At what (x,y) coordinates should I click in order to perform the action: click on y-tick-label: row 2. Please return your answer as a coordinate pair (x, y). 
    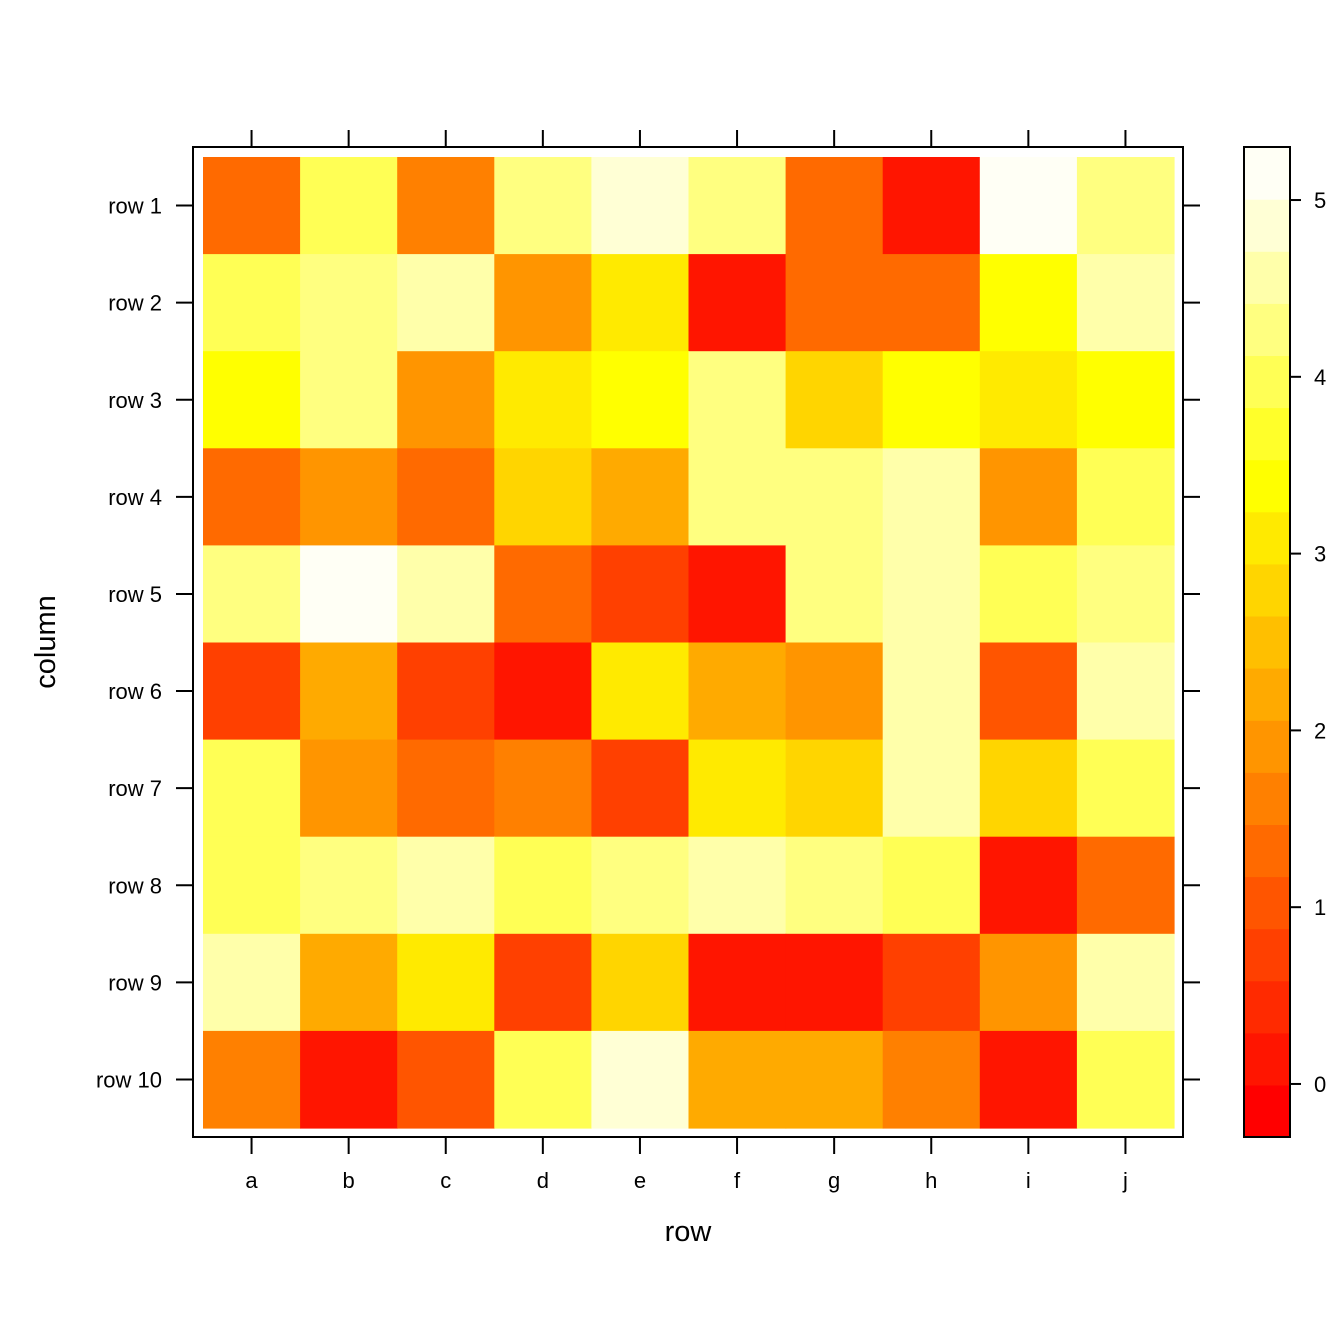
    Looking at the image, I should click on (135, 303).